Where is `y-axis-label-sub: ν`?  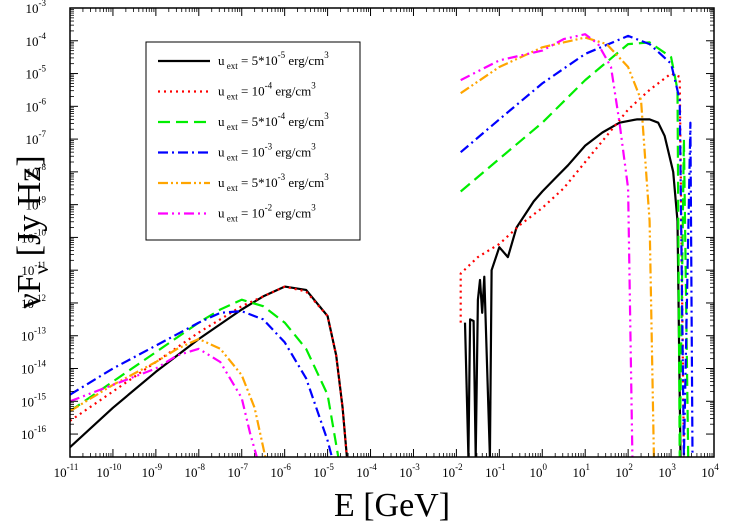 y-axis-label-sub: ν is located at coordinates (41, 270).